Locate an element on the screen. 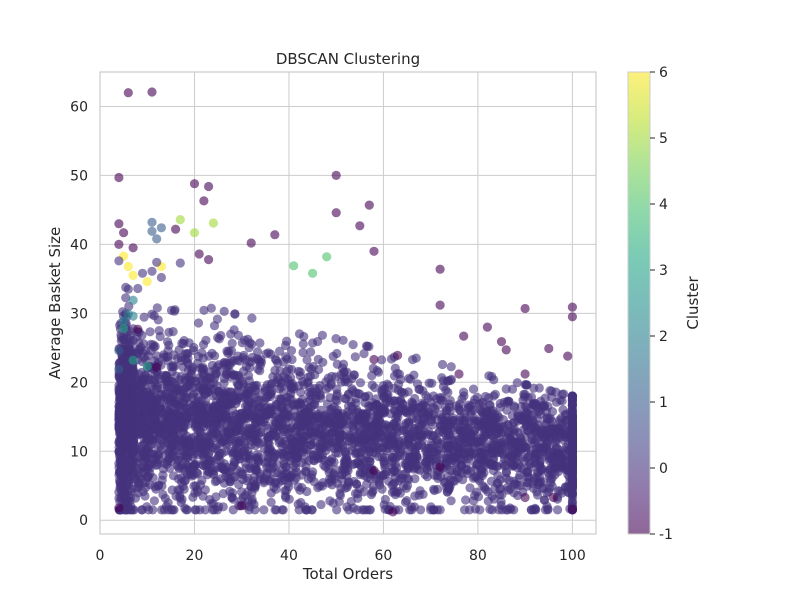 This screenshot has width=800, height=600. x-tick-label-0: 0 is located at coordinates (100, 556).